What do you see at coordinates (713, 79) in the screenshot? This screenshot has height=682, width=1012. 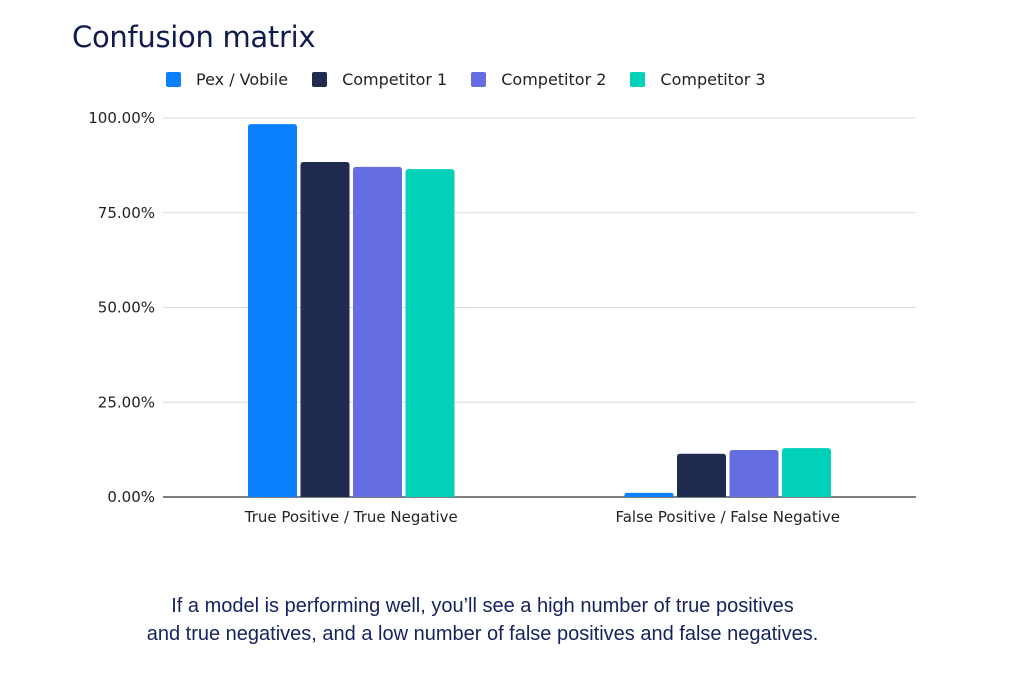 I see `legend-label: Competitor 3` at bounding box center [713, 79].